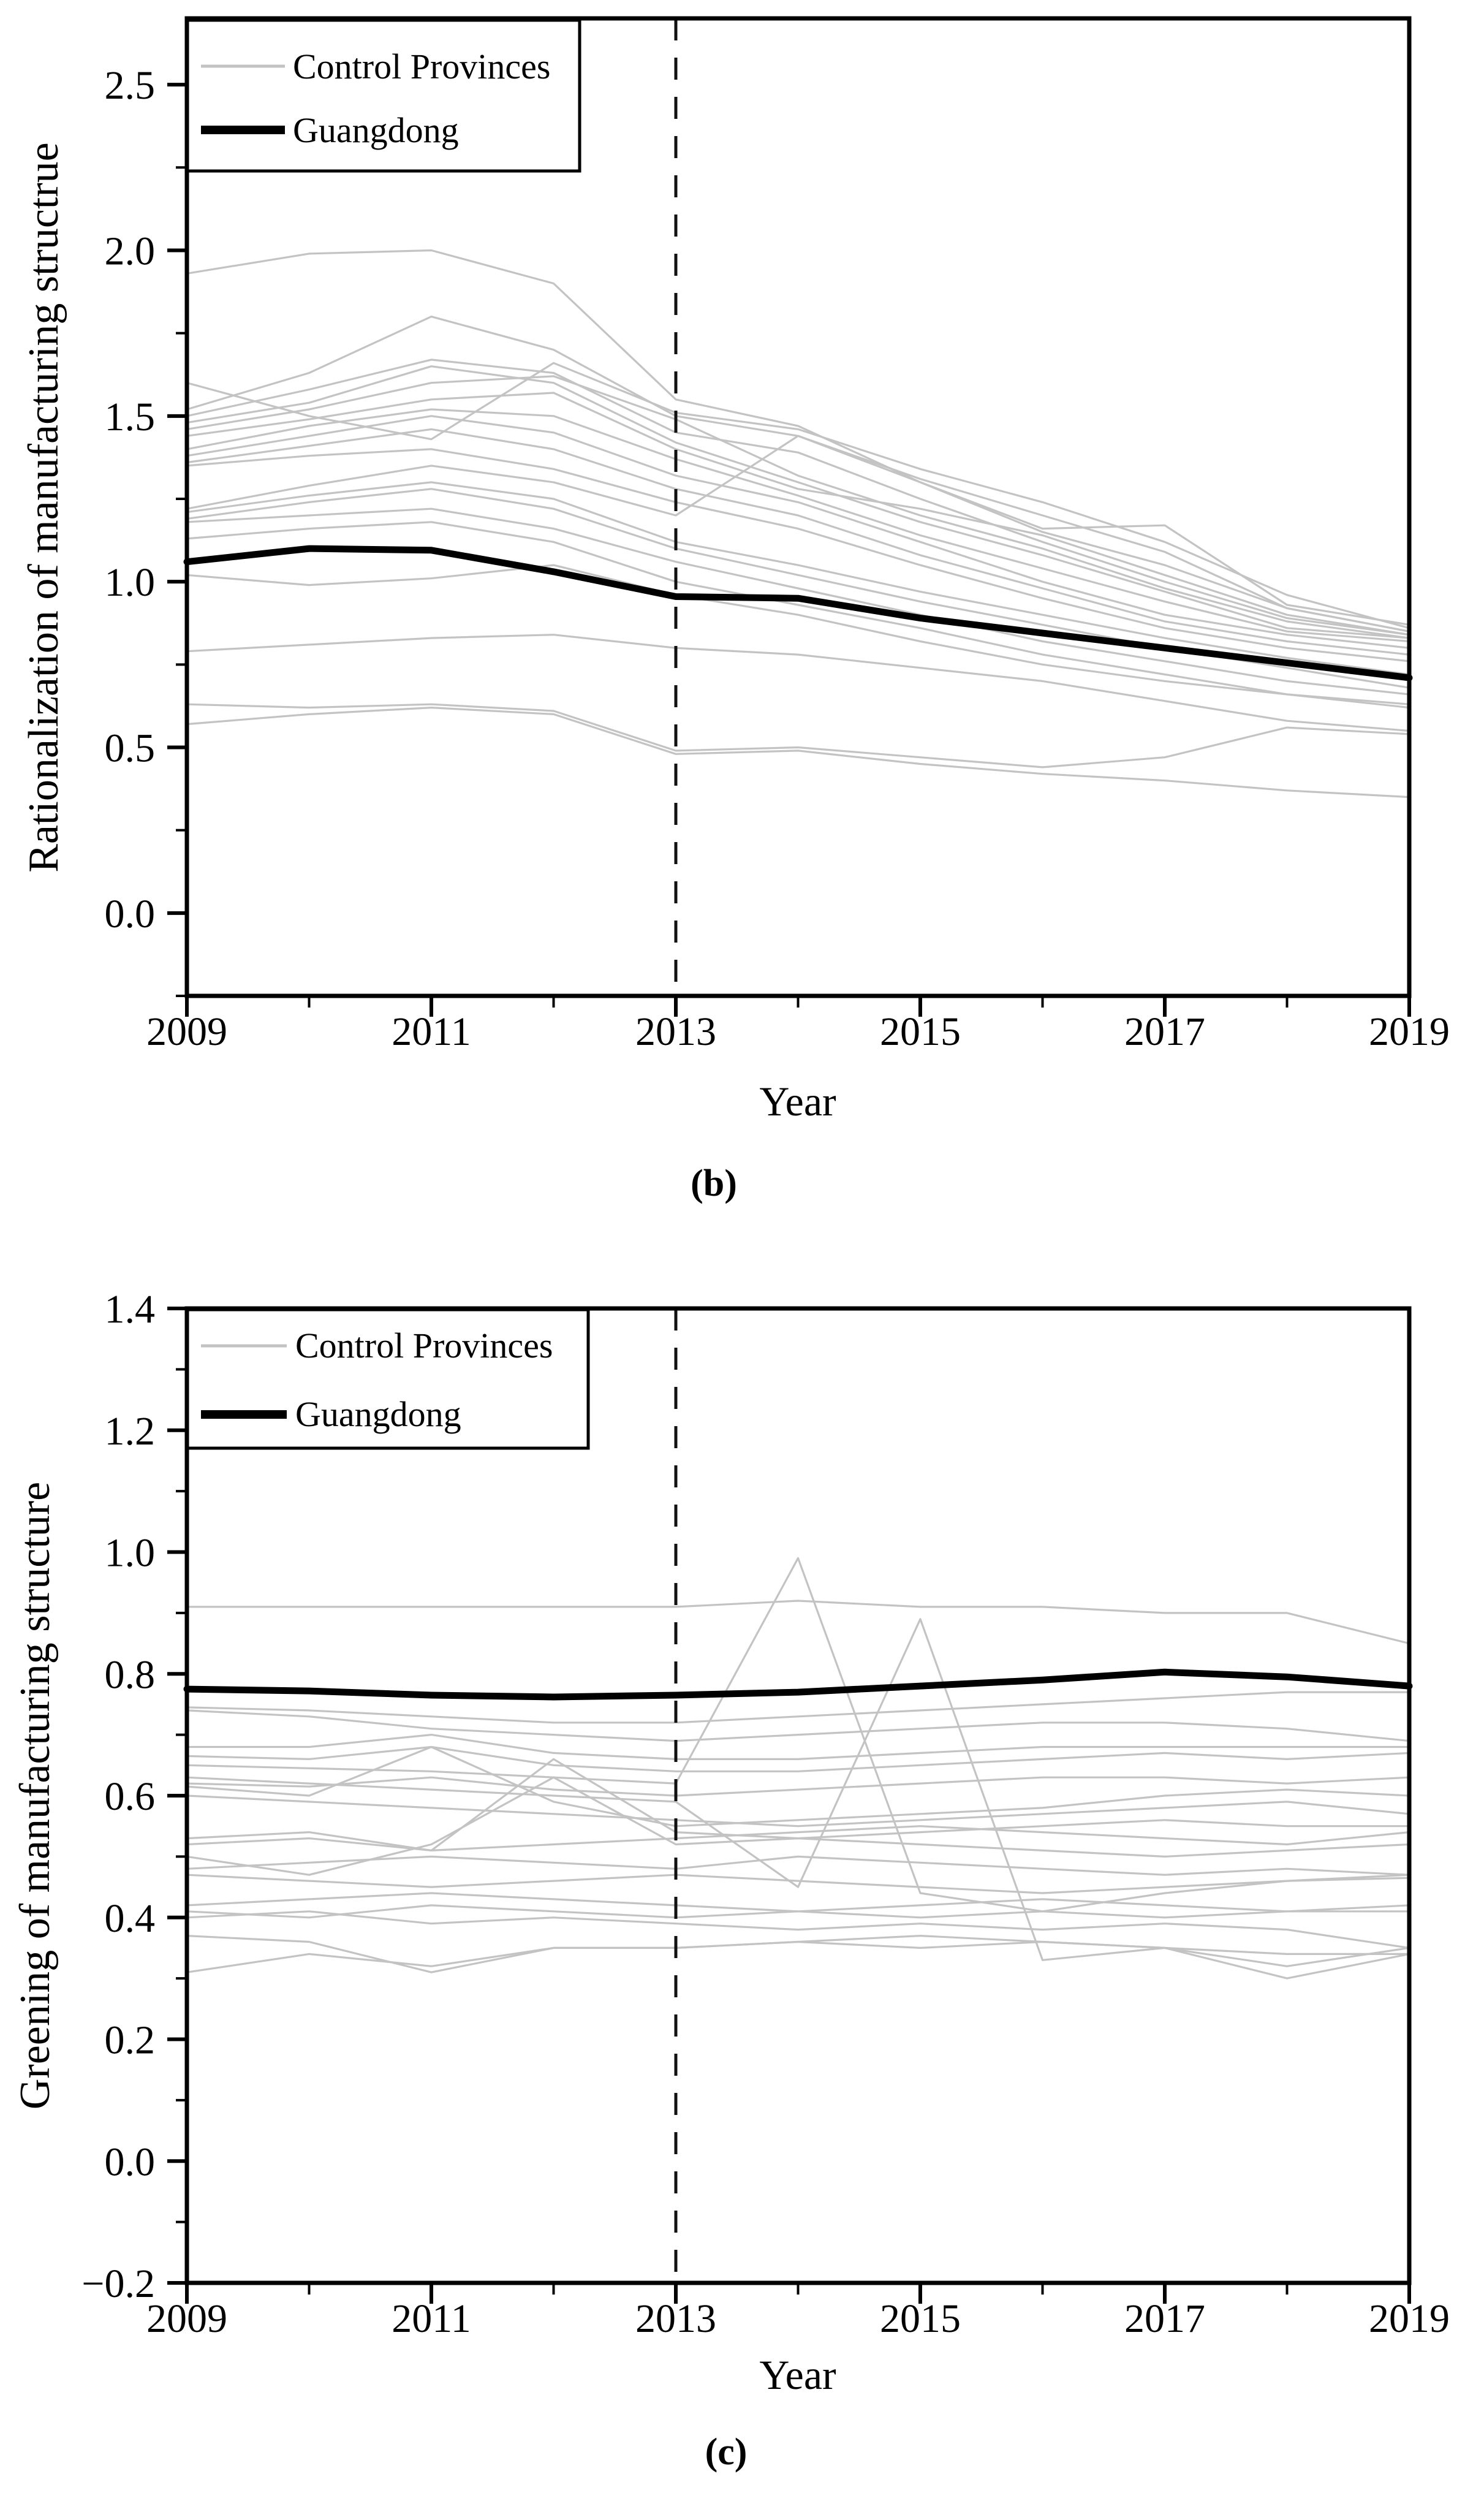  What do you see at coordinates (424, 1345) in the screenshot?
I see `panel-c-legend-label-control-provinces: Control Provinces` at bounding box center [424, 1345].